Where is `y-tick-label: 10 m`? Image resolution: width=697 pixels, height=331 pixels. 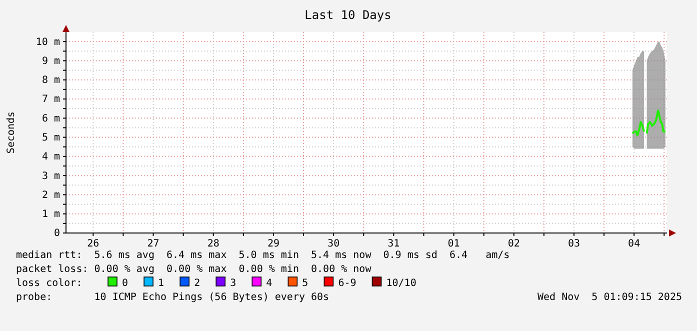 y-tick-label: 10 m is located at coordinates (48, 42).